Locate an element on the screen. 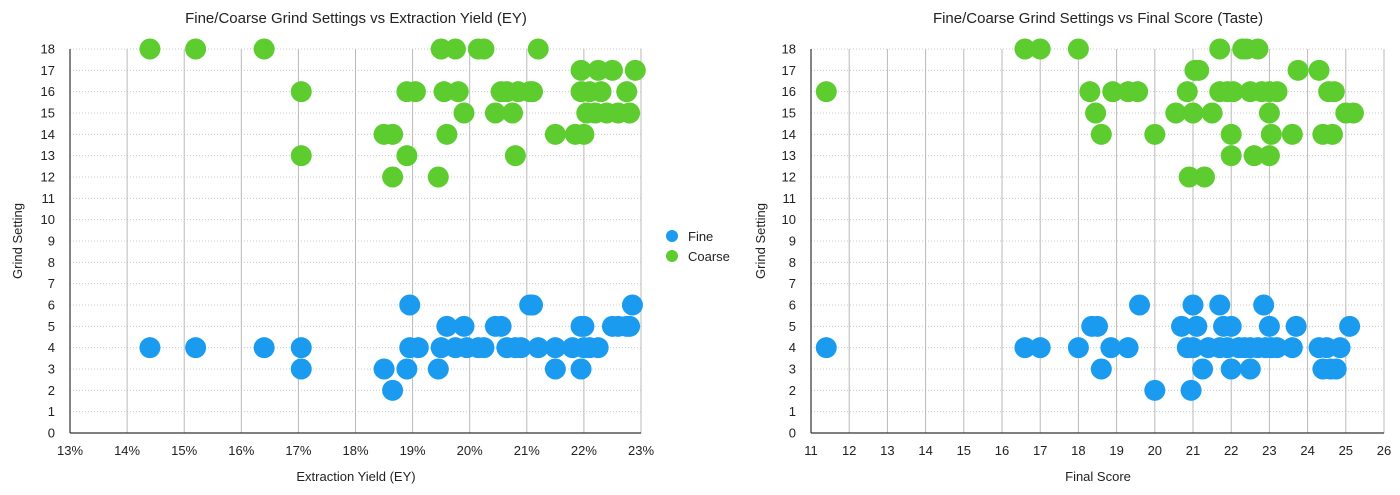 The width and height of the screenshot is (1400, 495). x-tick-label: 17 is located at coordinates (1040, 450).